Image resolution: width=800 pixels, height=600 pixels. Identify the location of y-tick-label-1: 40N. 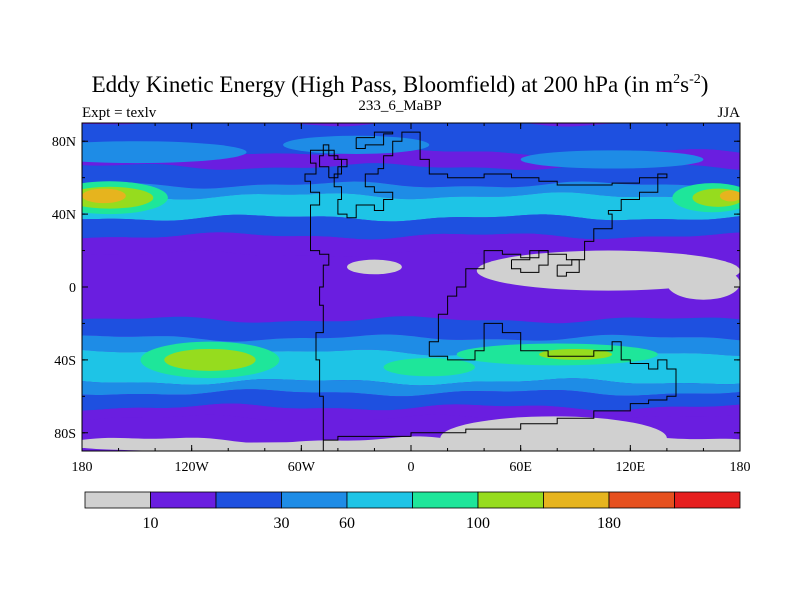
(64, 215).